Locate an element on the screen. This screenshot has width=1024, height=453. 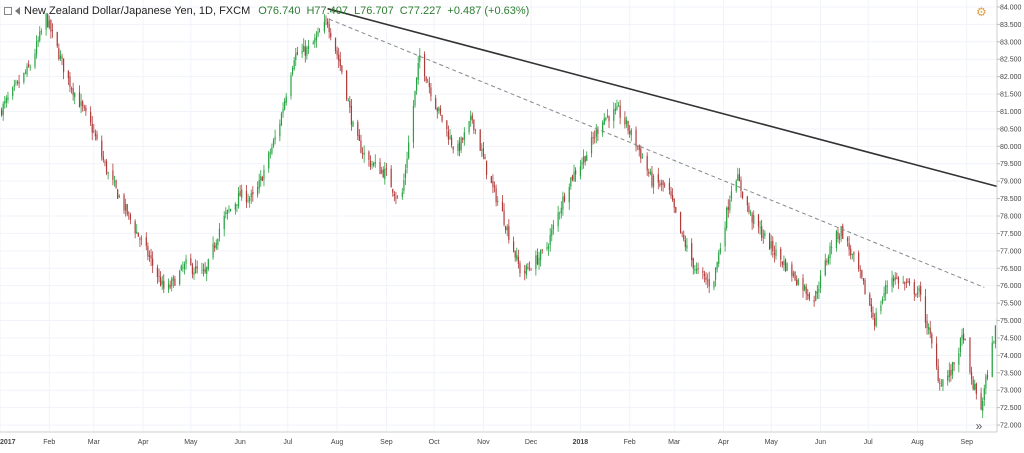
time-axis-background is located at coordinates (512, 440).